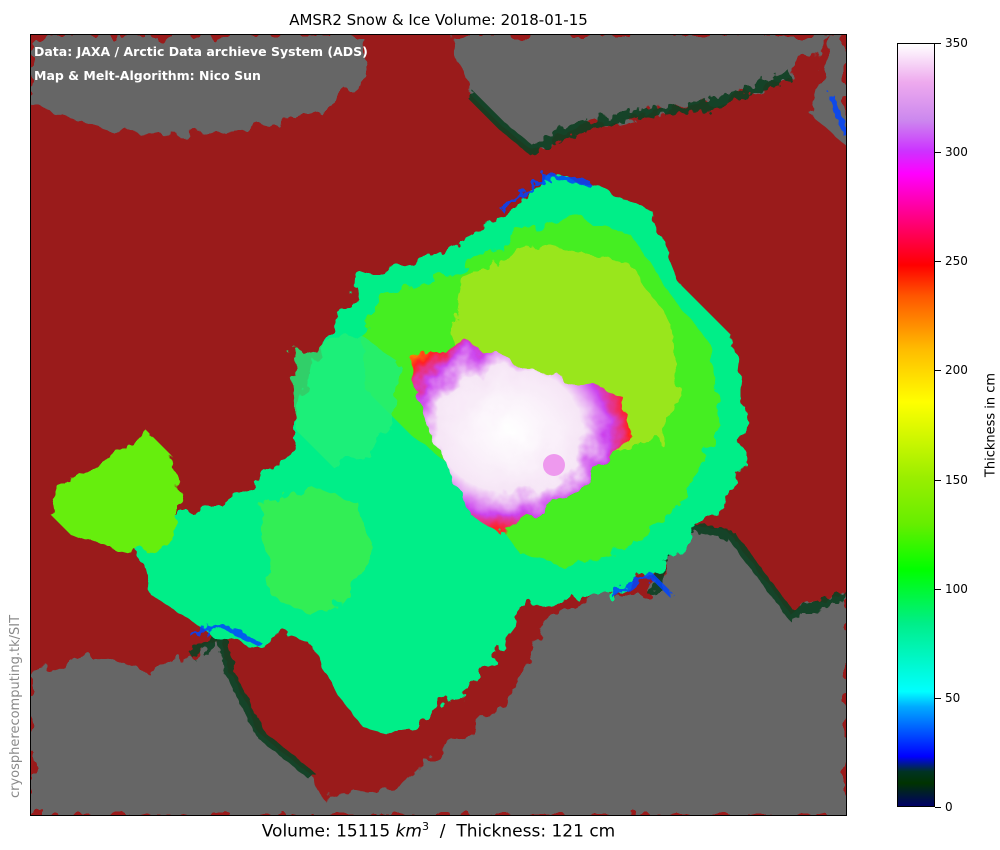  What do you see at coordinates (949, 807) in the screenshot?
I see `colorbar-tick-label: 0` at bounding box center [949, 807].